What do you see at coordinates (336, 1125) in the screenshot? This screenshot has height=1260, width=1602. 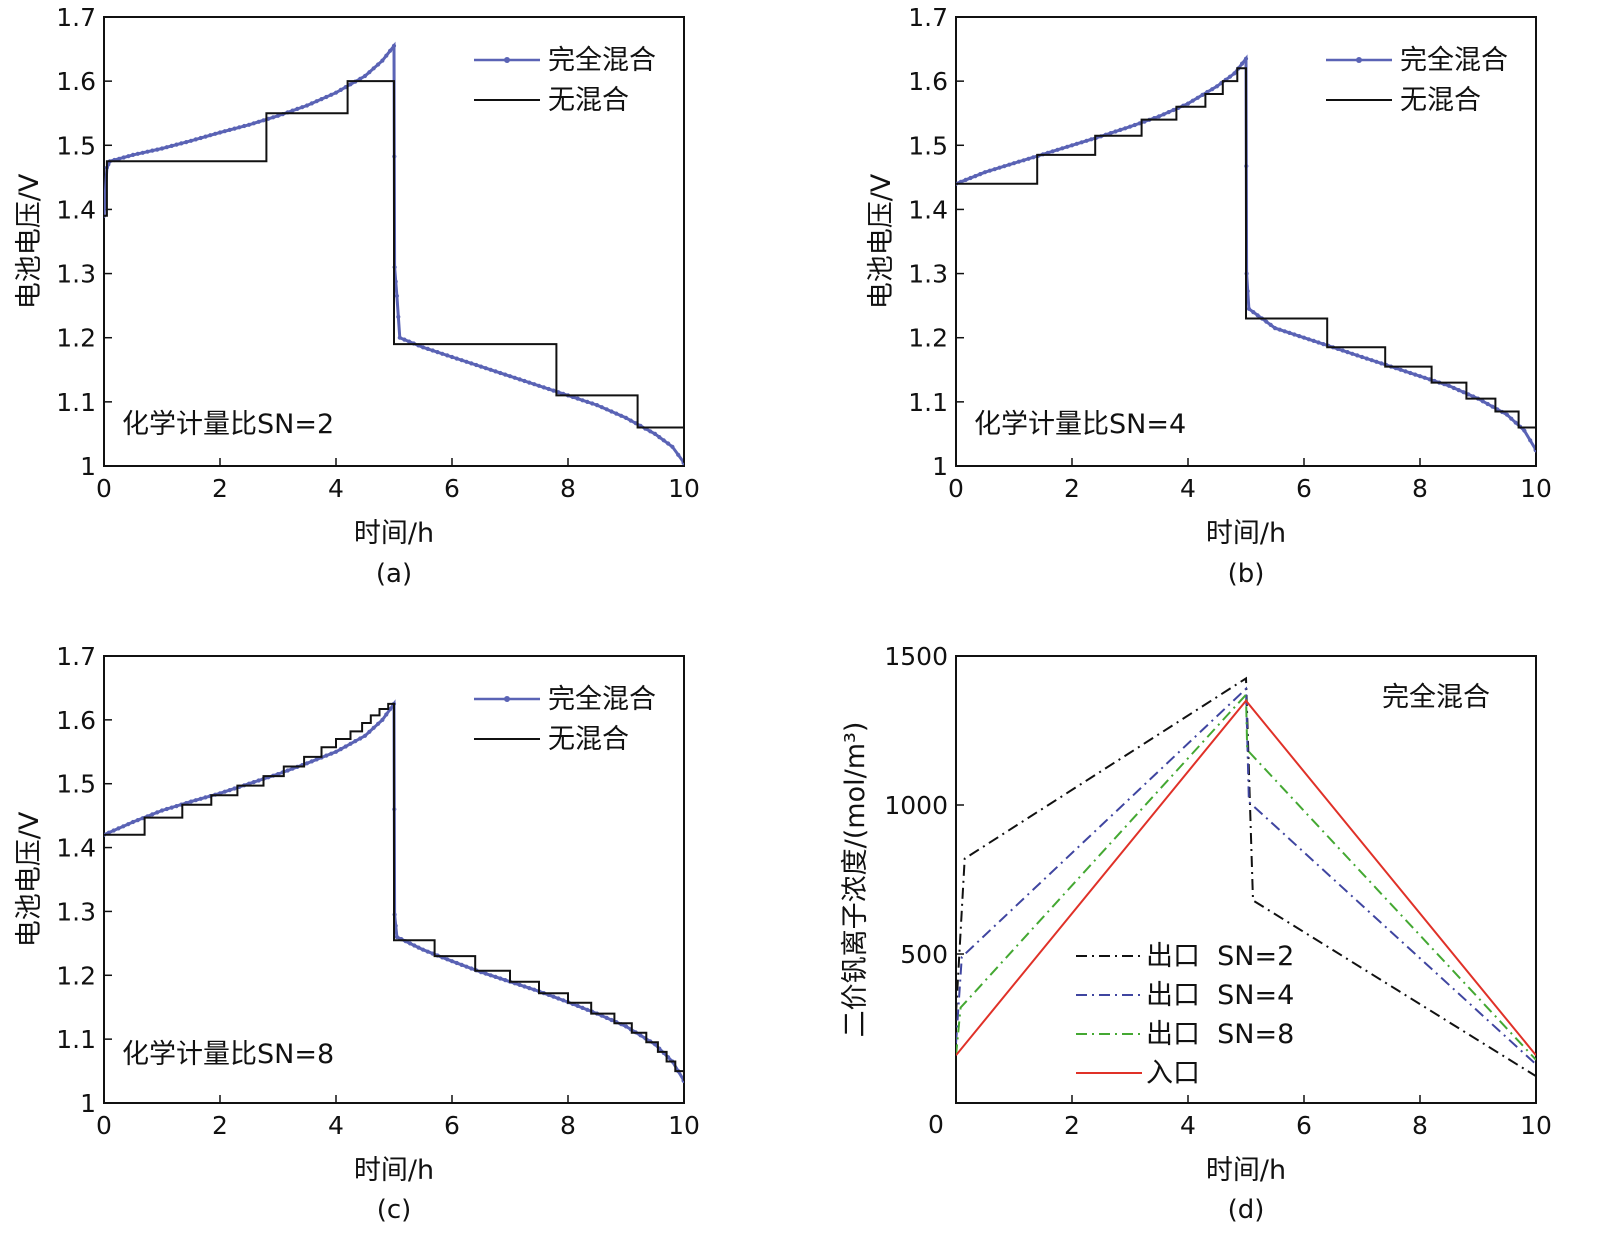 I see `x-tick-label: 4` at bounding box center [336, 1125].